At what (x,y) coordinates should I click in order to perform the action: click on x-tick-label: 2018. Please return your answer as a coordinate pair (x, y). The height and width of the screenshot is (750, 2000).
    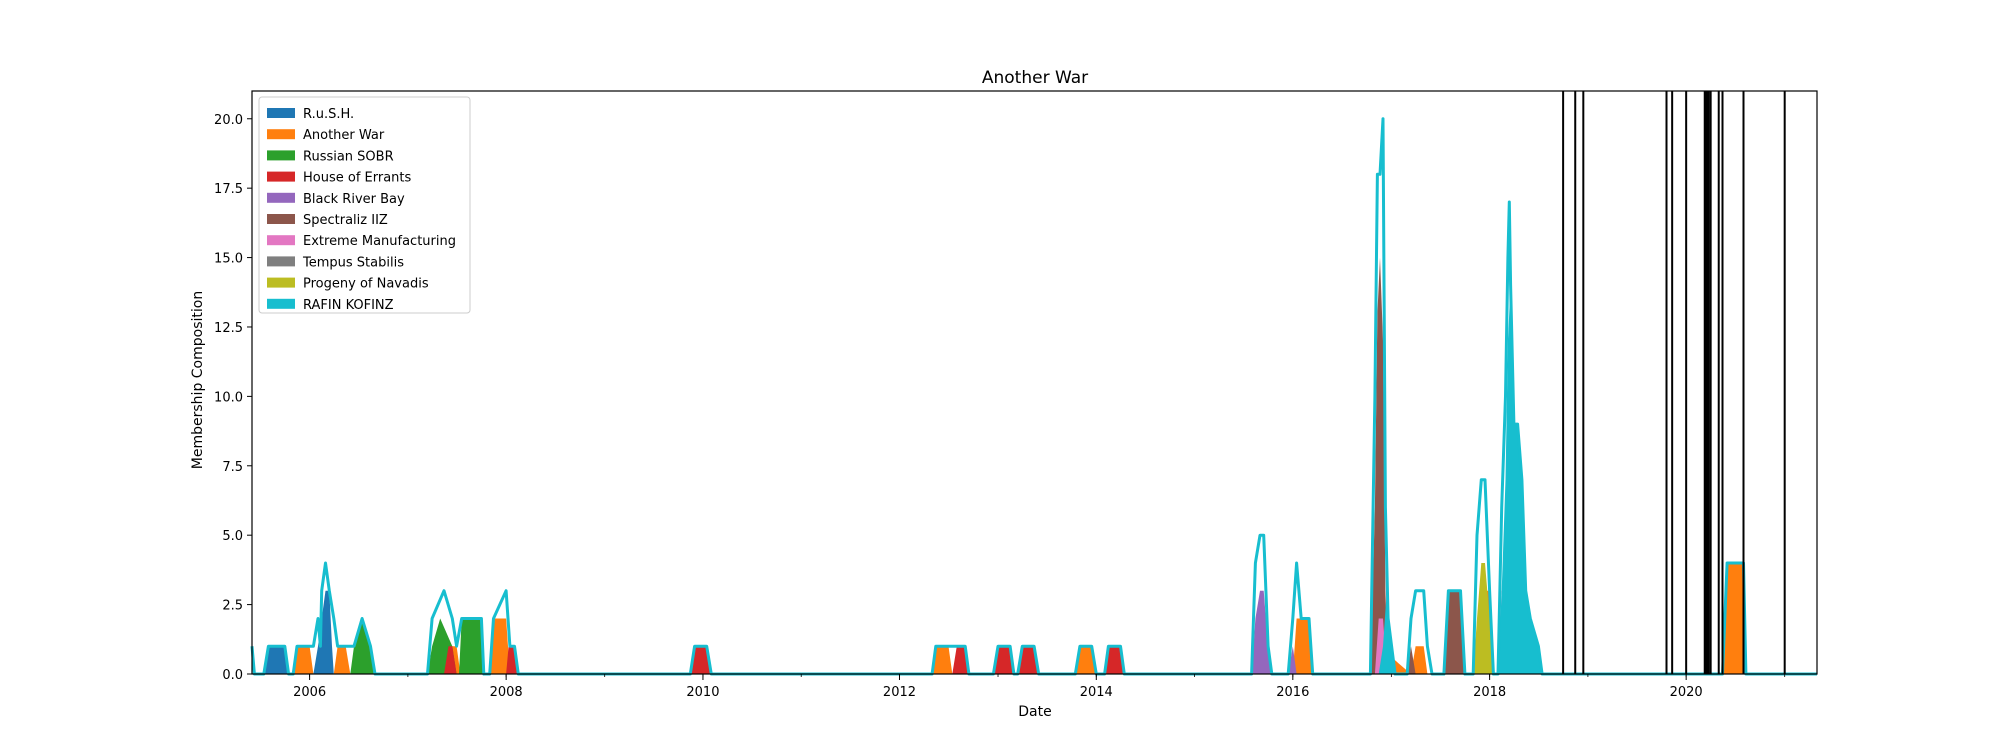
    Looking at the image, I should click on (1489, 692).